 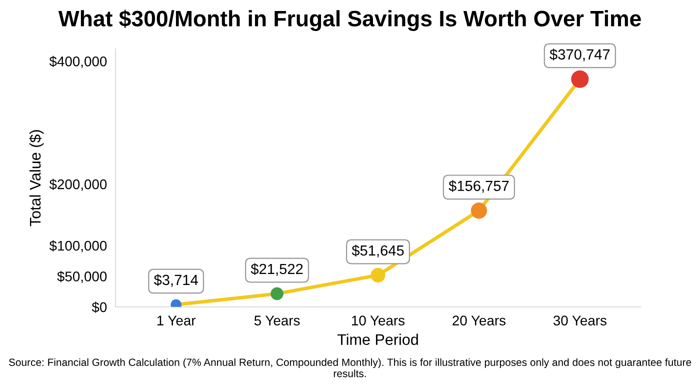 What do you see at coordinates (479, 321) in the screenshot?
I see `x-tick-label: 20 Years` at bounding box center [479, 321].